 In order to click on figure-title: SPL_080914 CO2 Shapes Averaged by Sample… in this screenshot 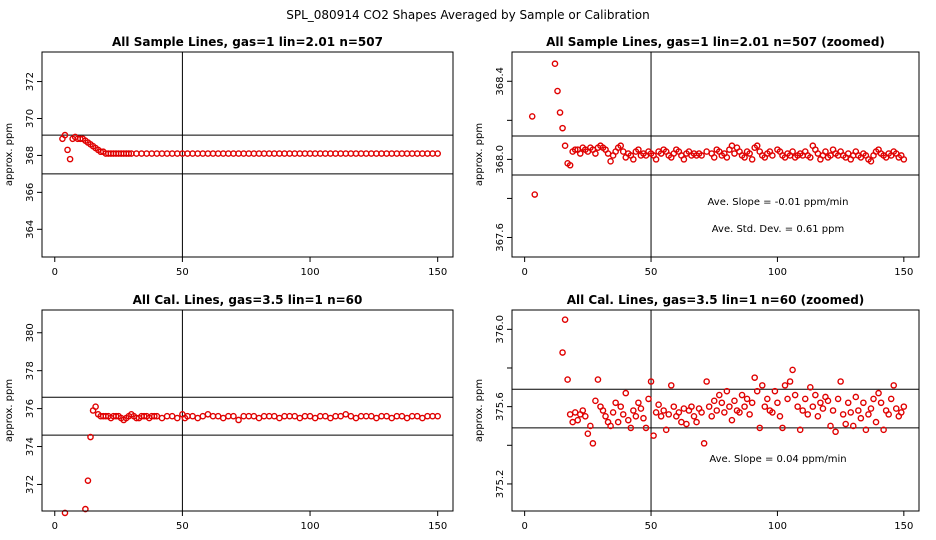, I will do `click(468, 15)`.